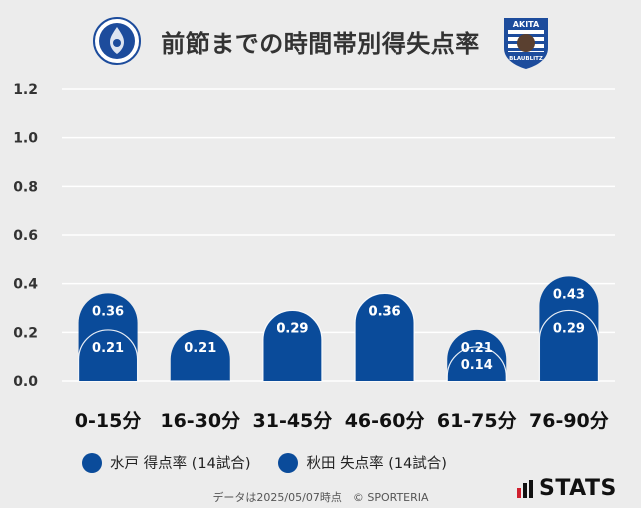  I want to click on y-tick-label: 1.0, so click(25, 139).